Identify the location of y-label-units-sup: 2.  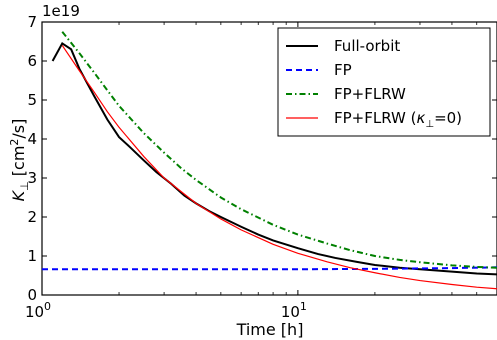
(14, 142).